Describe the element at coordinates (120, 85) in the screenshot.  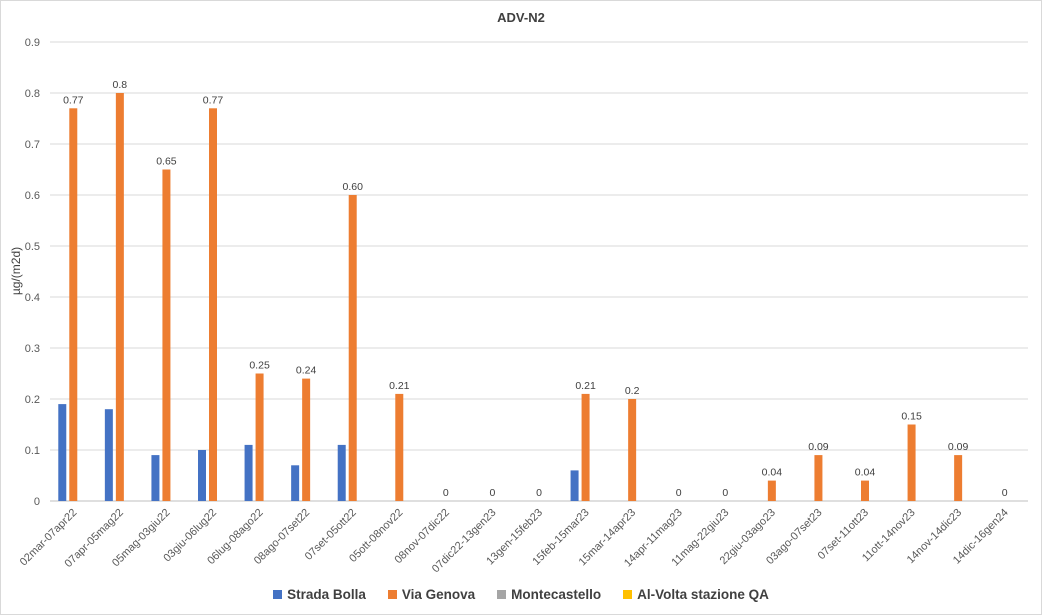
I see `data-label: 0.8` at that location.